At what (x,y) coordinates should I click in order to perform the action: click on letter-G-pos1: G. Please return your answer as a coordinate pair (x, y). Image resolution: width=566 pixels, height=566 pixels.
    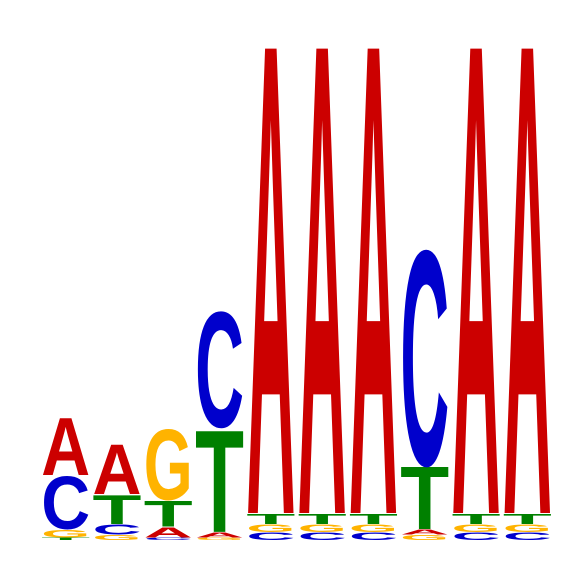
    Looking at the image, I should click on (65, 533).